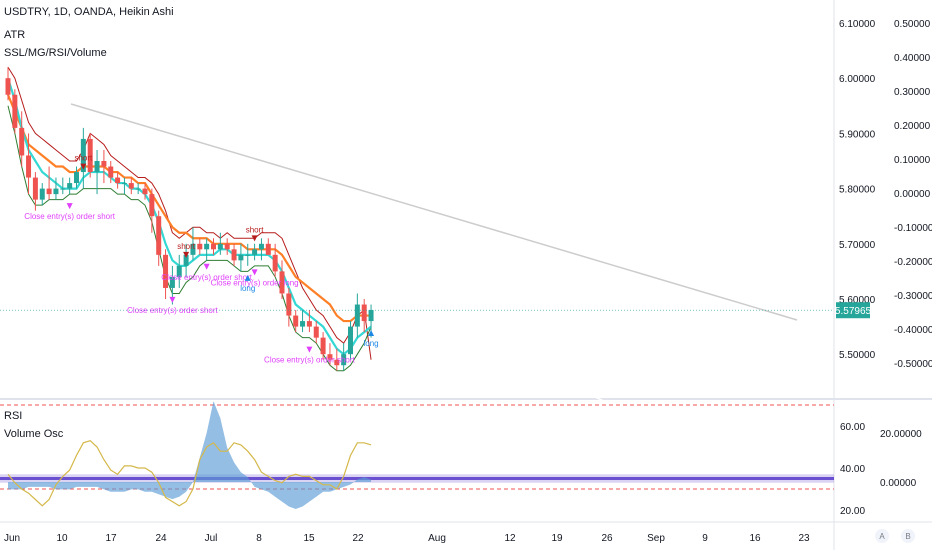  What do you see at coordinates (882, 536) in the screenshot?
I see `auto-scale-button` at bounding box center [882, 536].